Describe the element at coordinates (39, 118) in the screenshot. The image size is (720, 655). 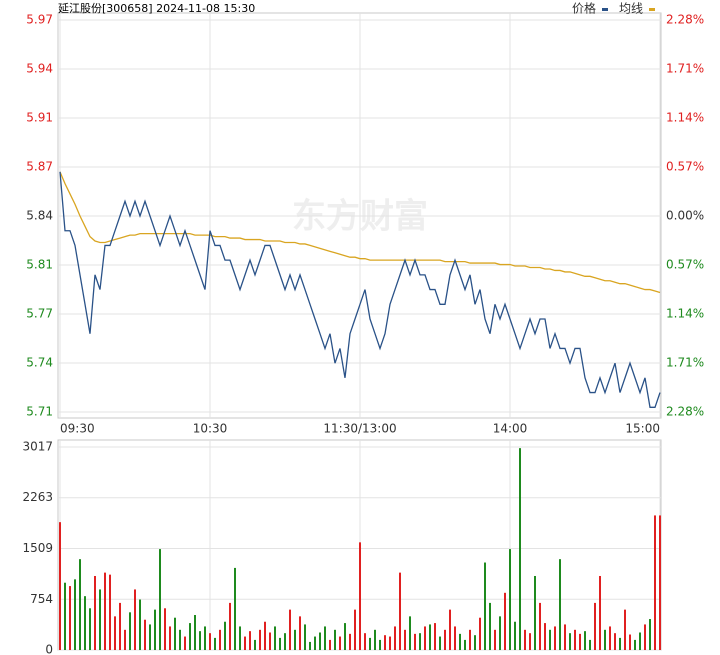
I see `y-tick-label: 5.91` at that location.